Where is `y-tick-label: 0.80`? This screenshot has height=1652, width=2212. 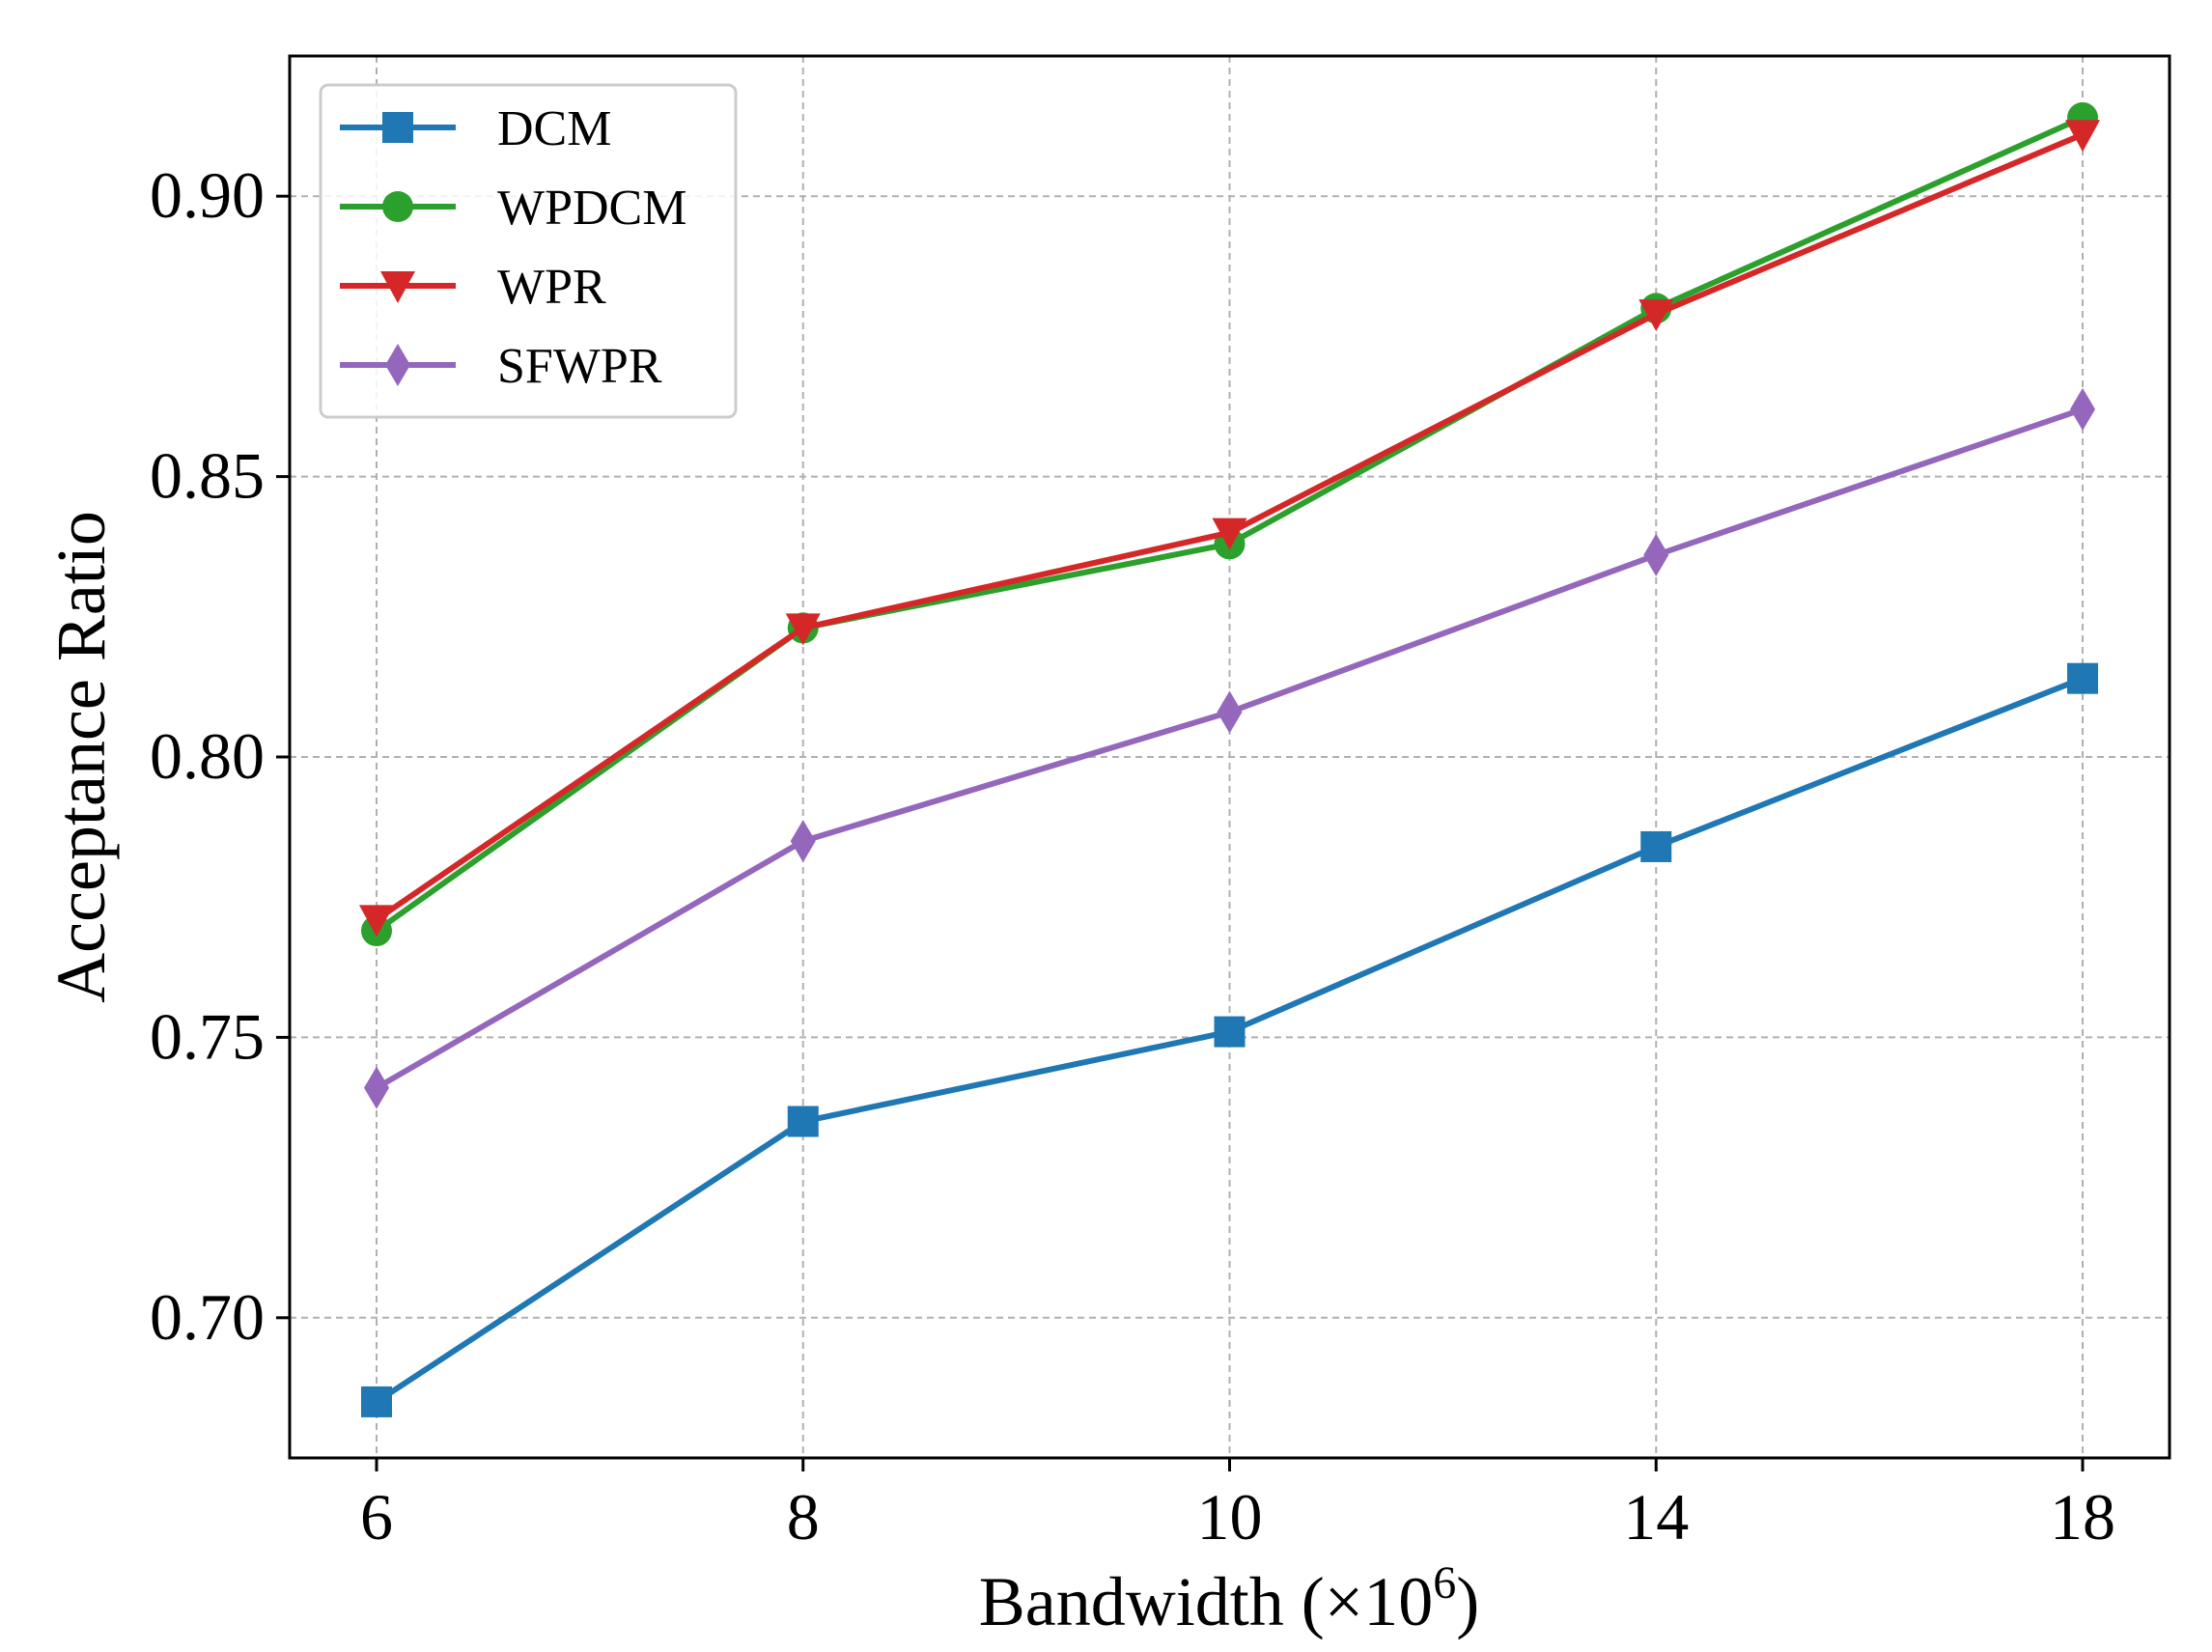
y-tick-label: 0.80 is located at coordinates (208, 756).